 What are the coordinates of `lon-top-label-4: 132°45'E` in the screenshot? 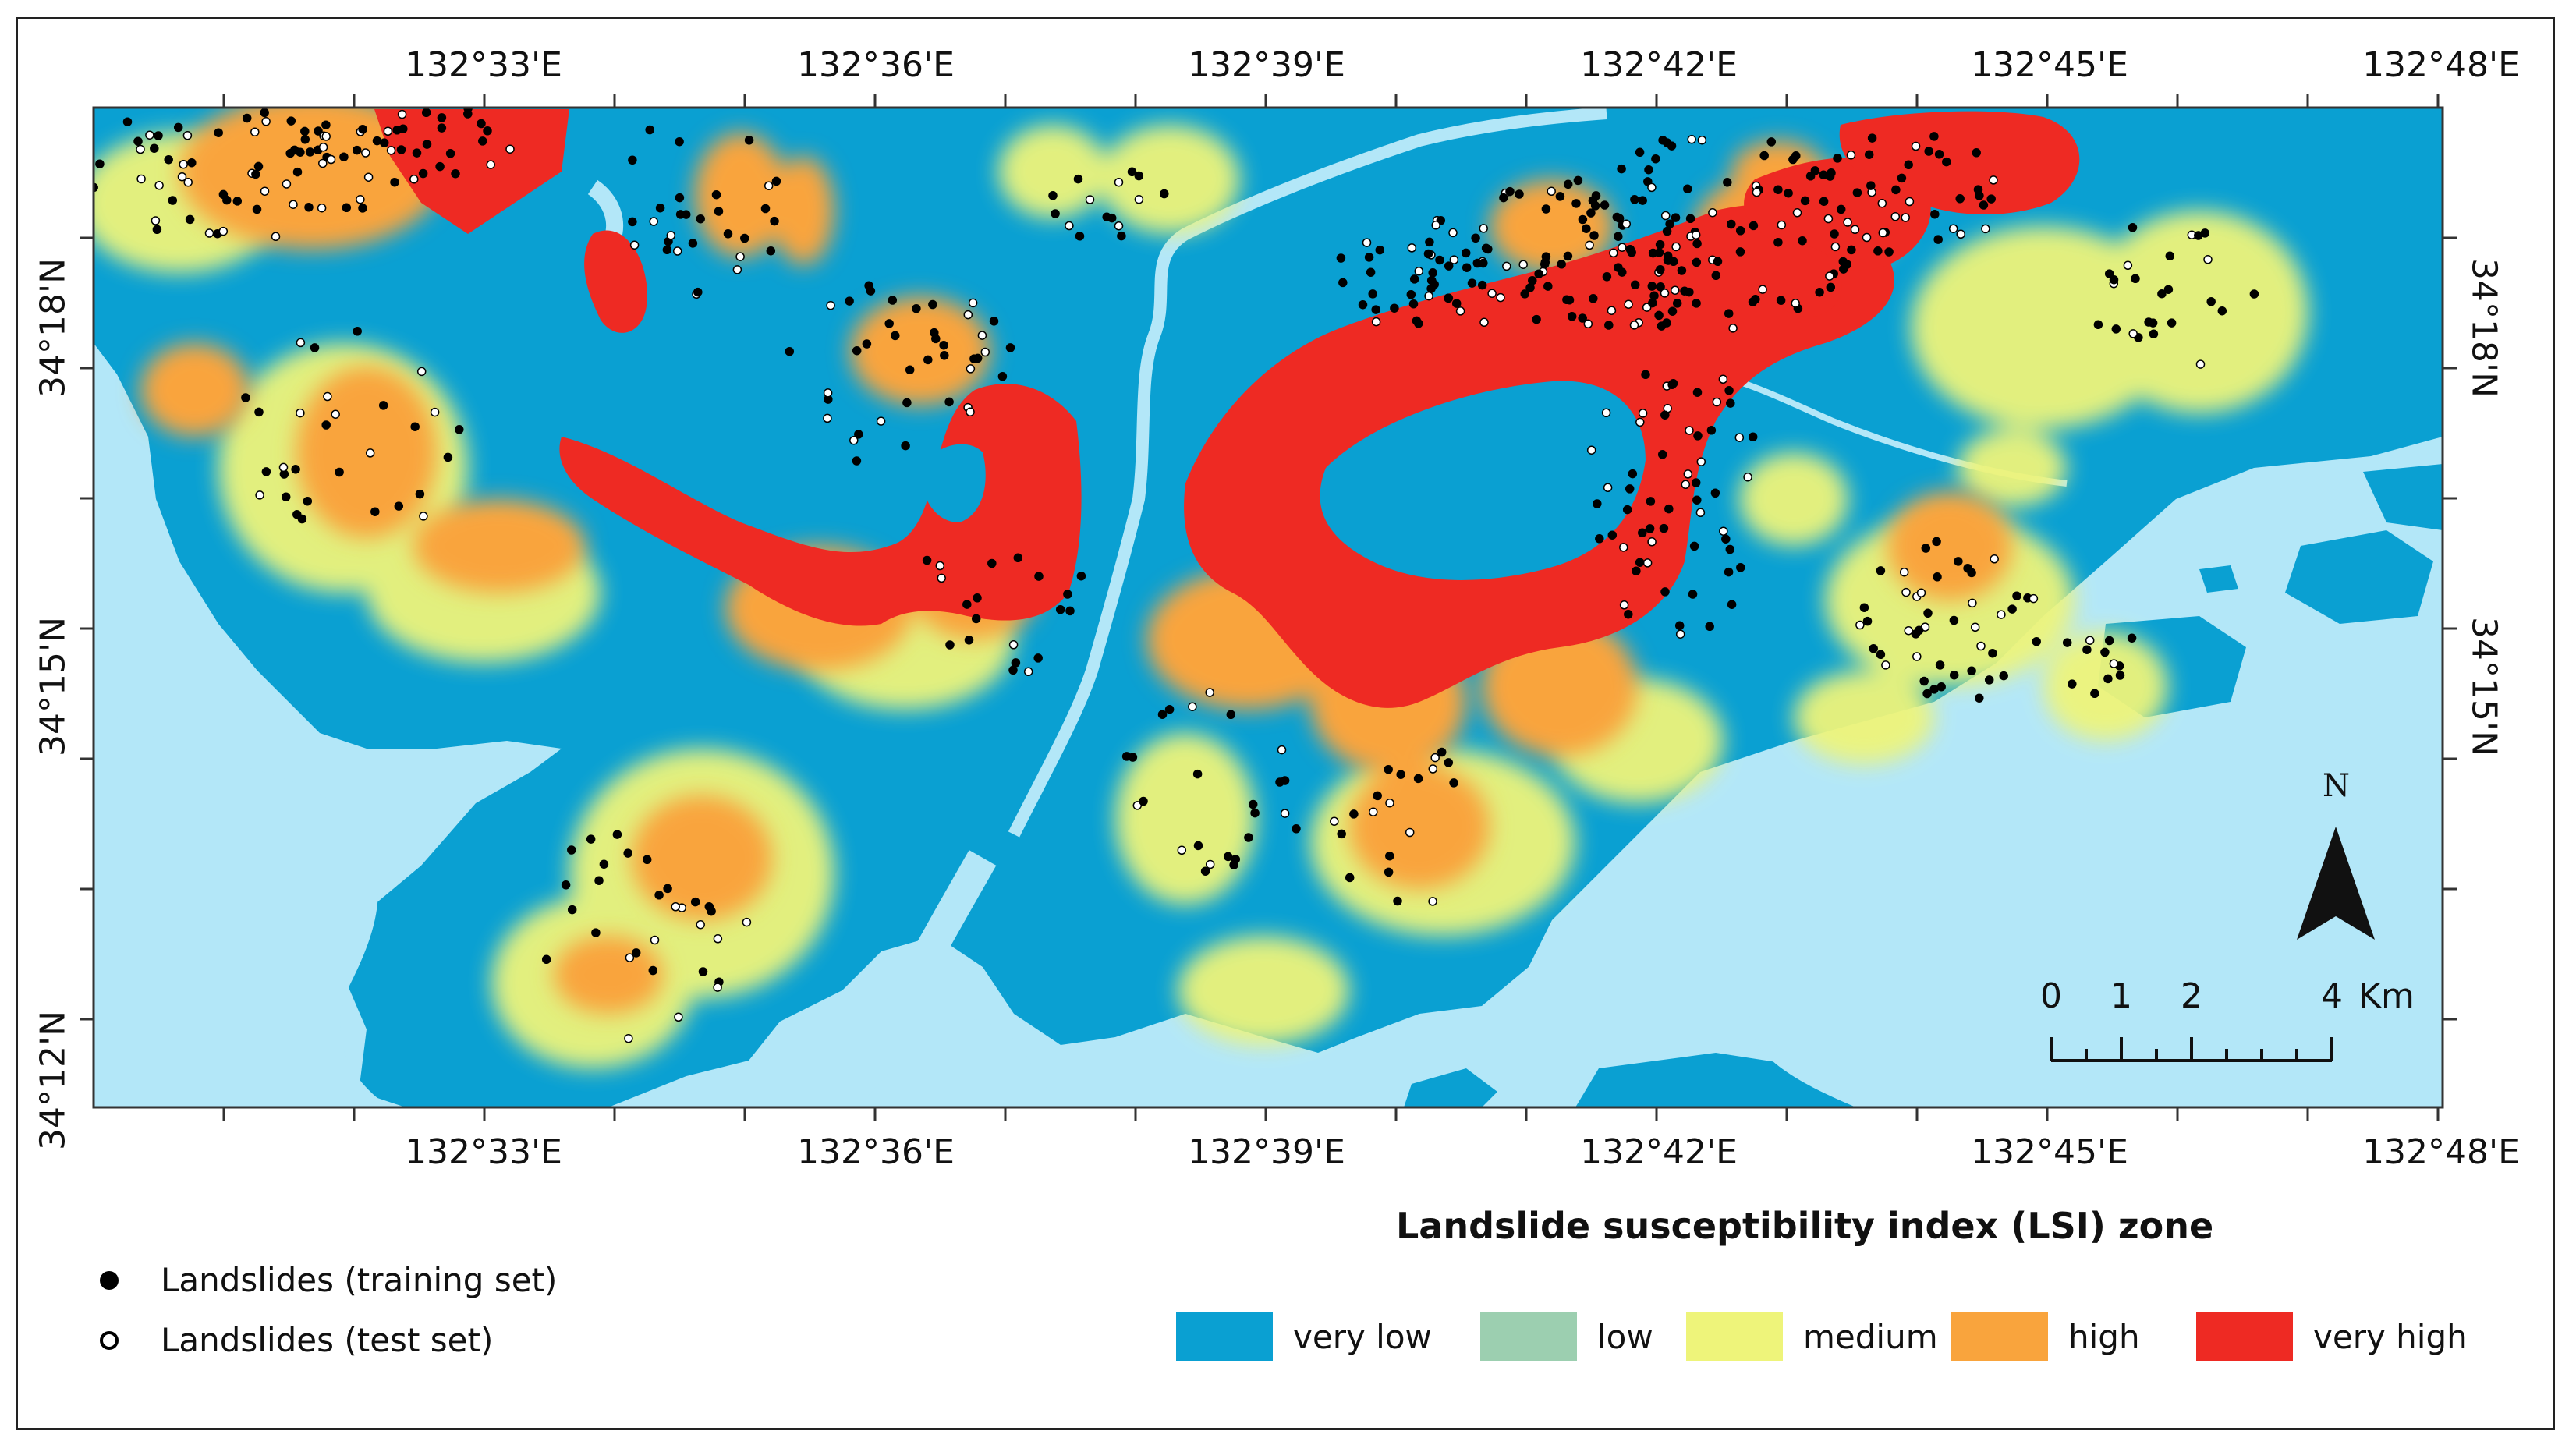 It's located at (2049, 65).